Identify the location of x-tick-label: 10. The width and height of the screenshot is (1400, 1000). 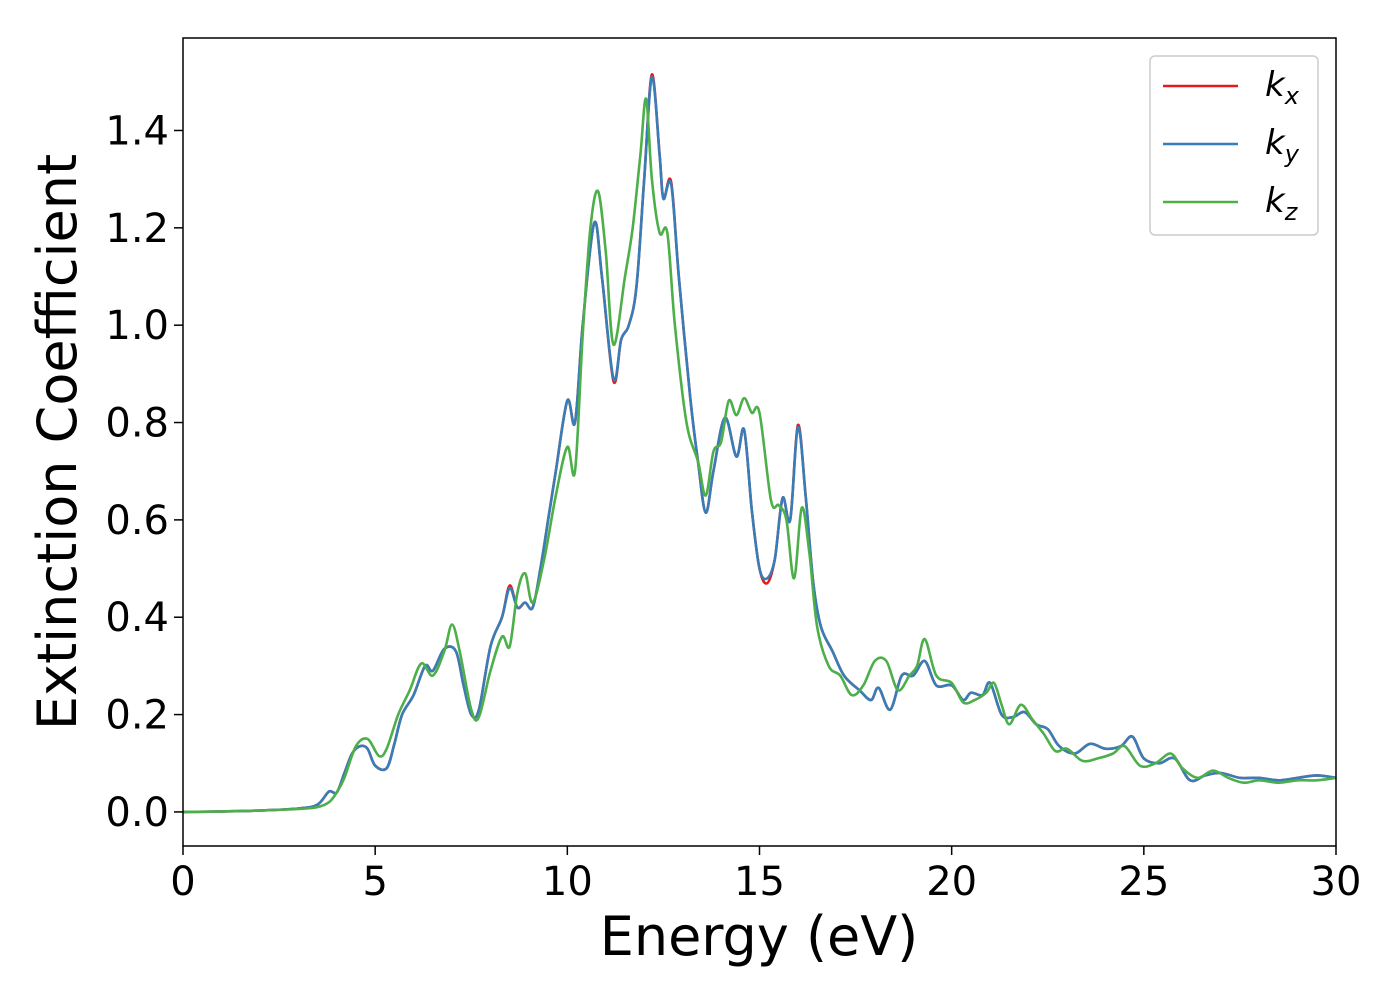
(567, 882).